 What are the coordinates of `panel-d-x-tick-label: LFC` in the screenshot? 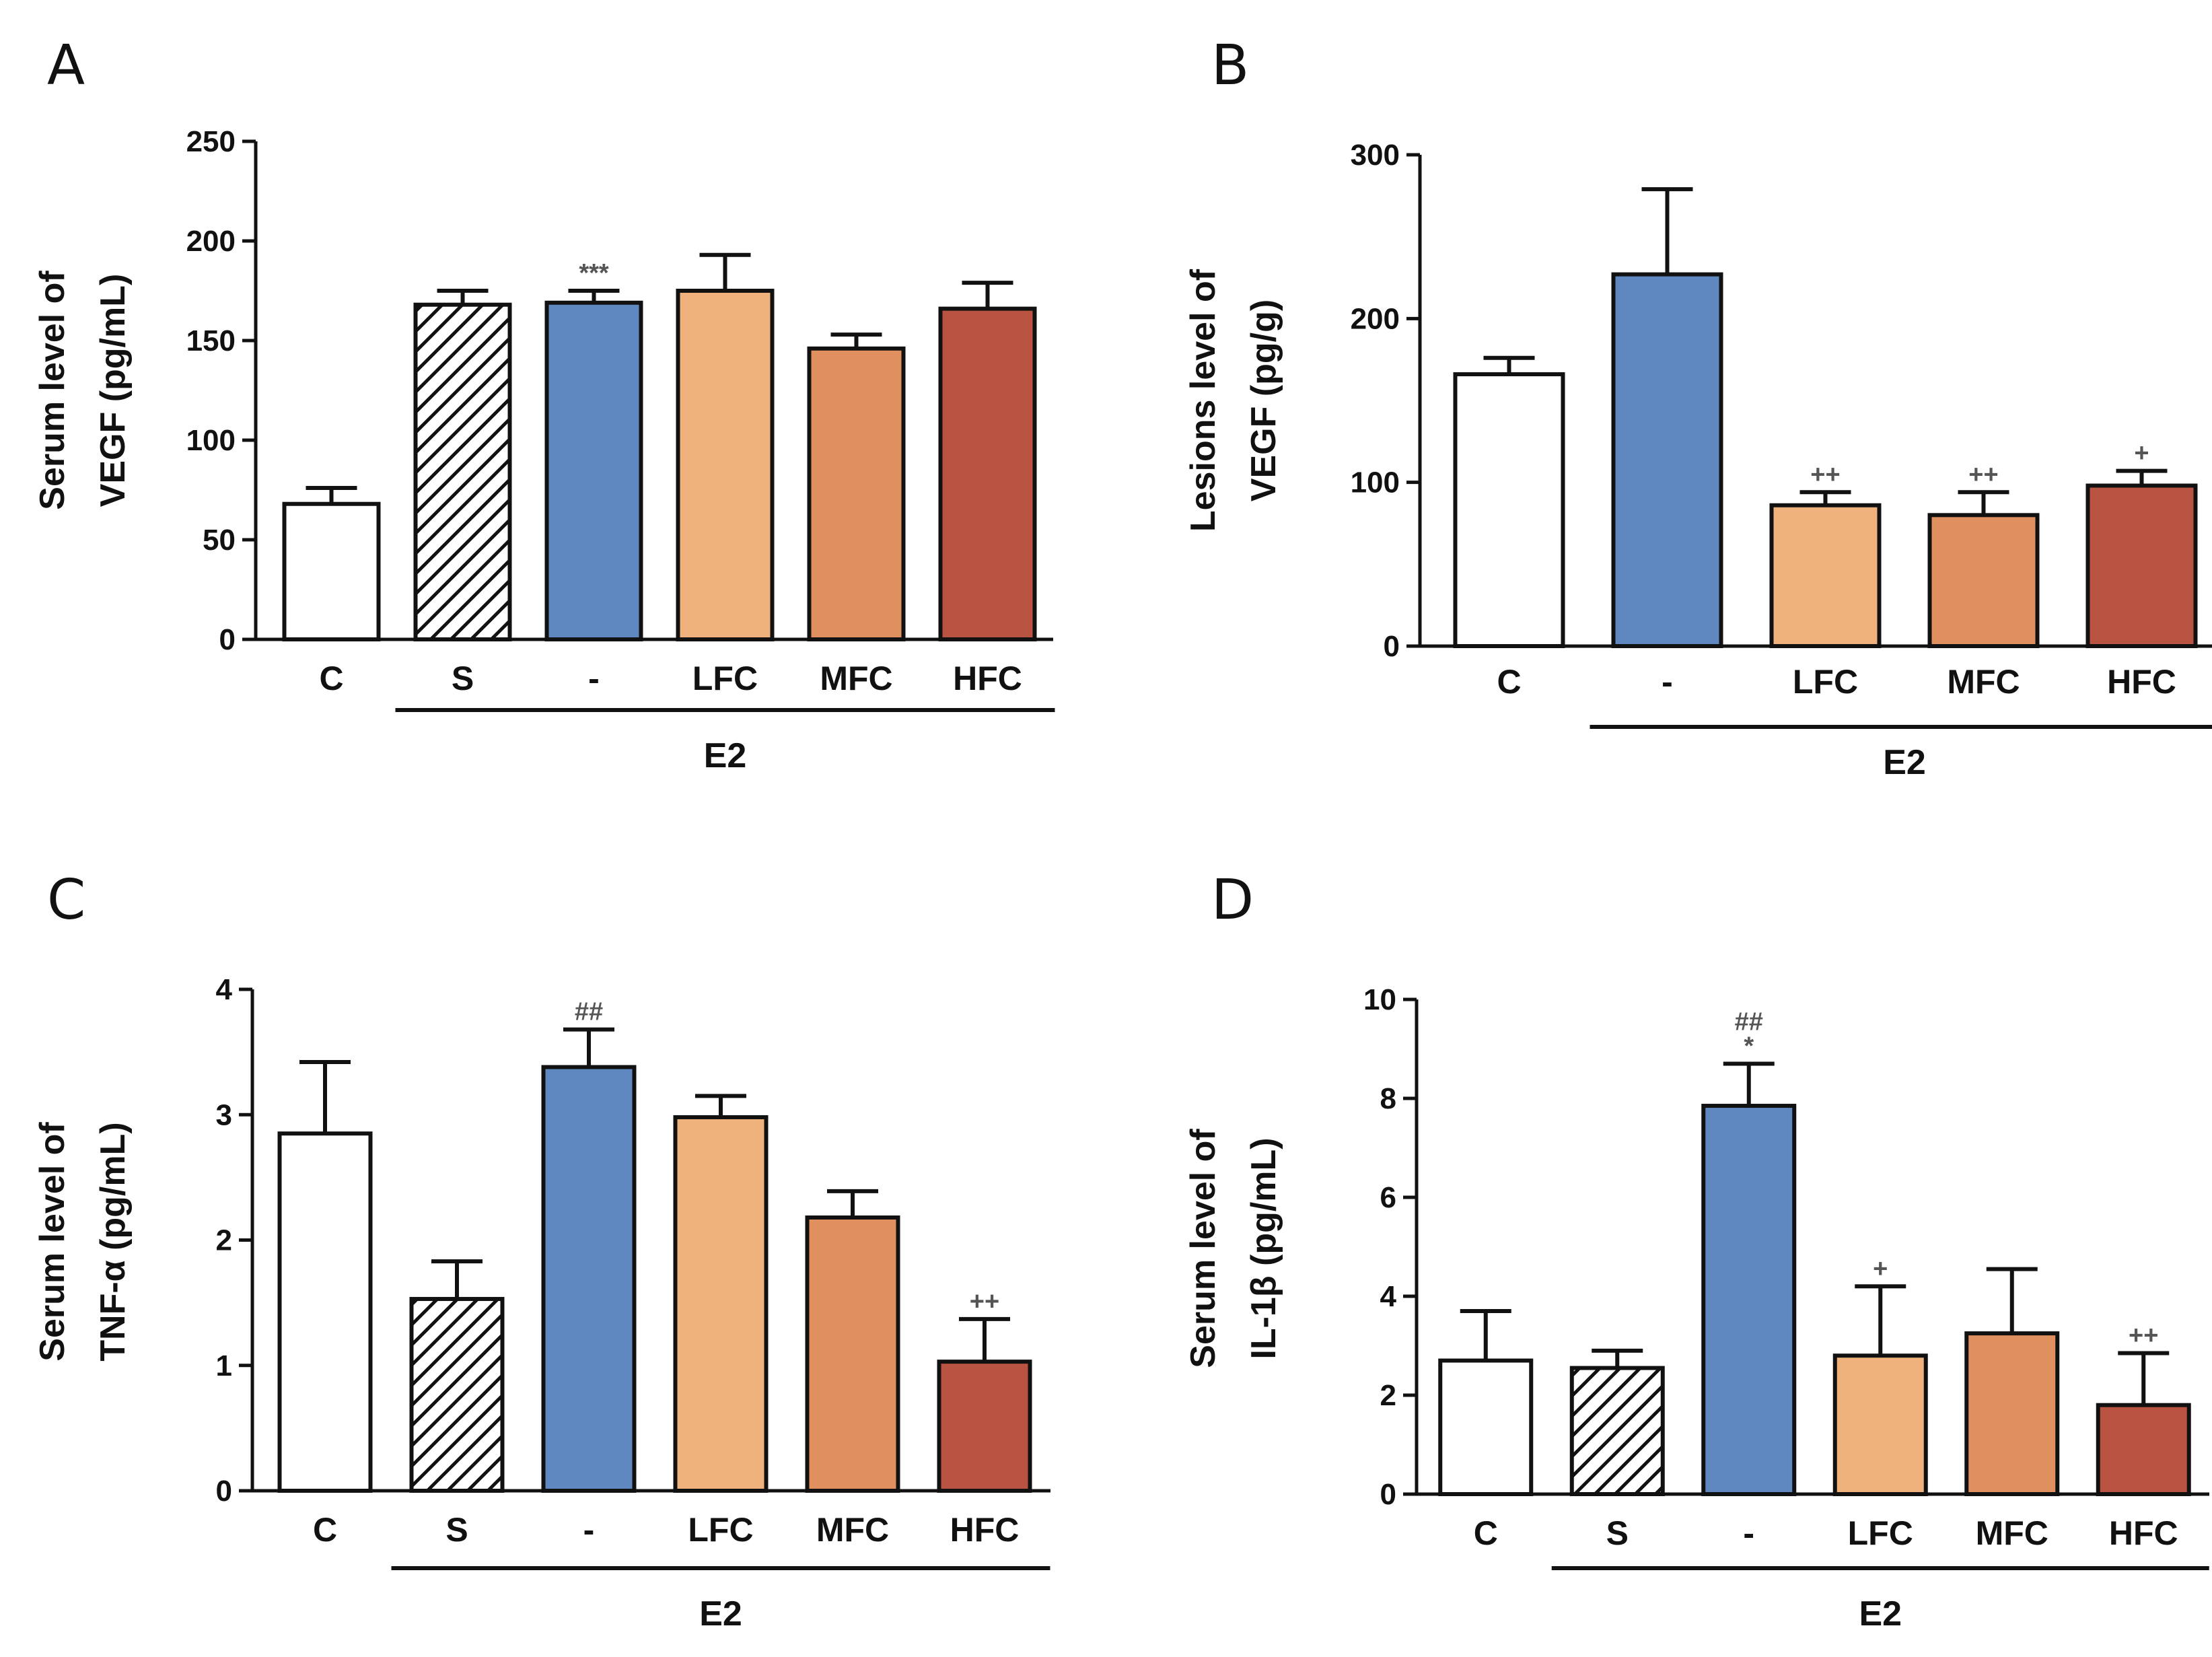 It's located at (1880, 1533).